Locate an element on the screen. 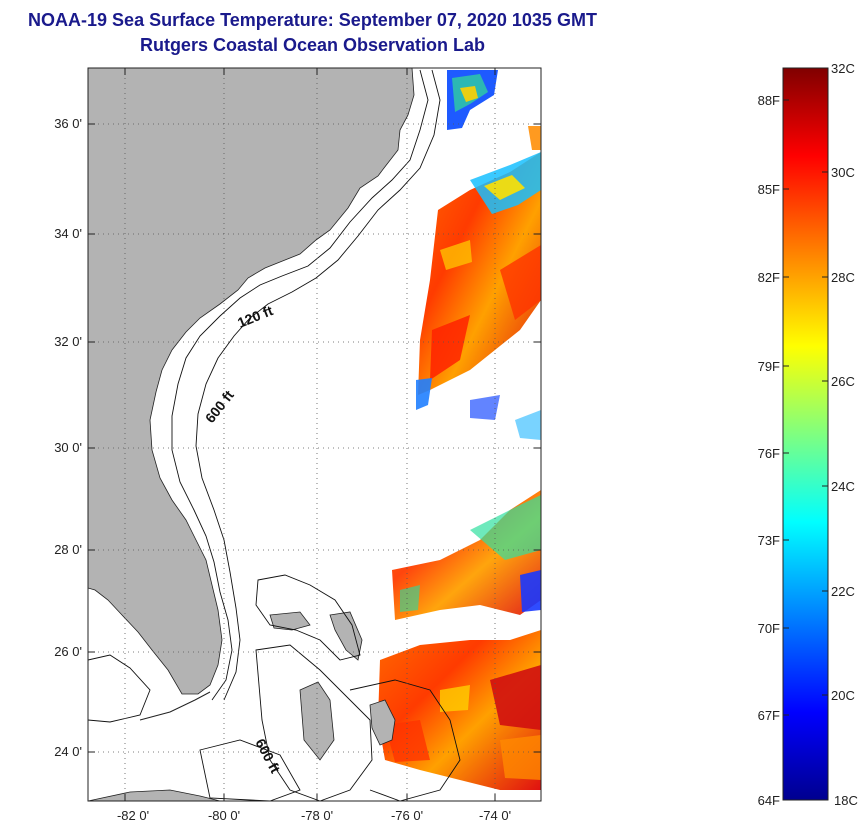 Image resolution: width=865 pixels, height=832 pixels. colorbar-label-79f: 79F is located at coordinates (769, 366).